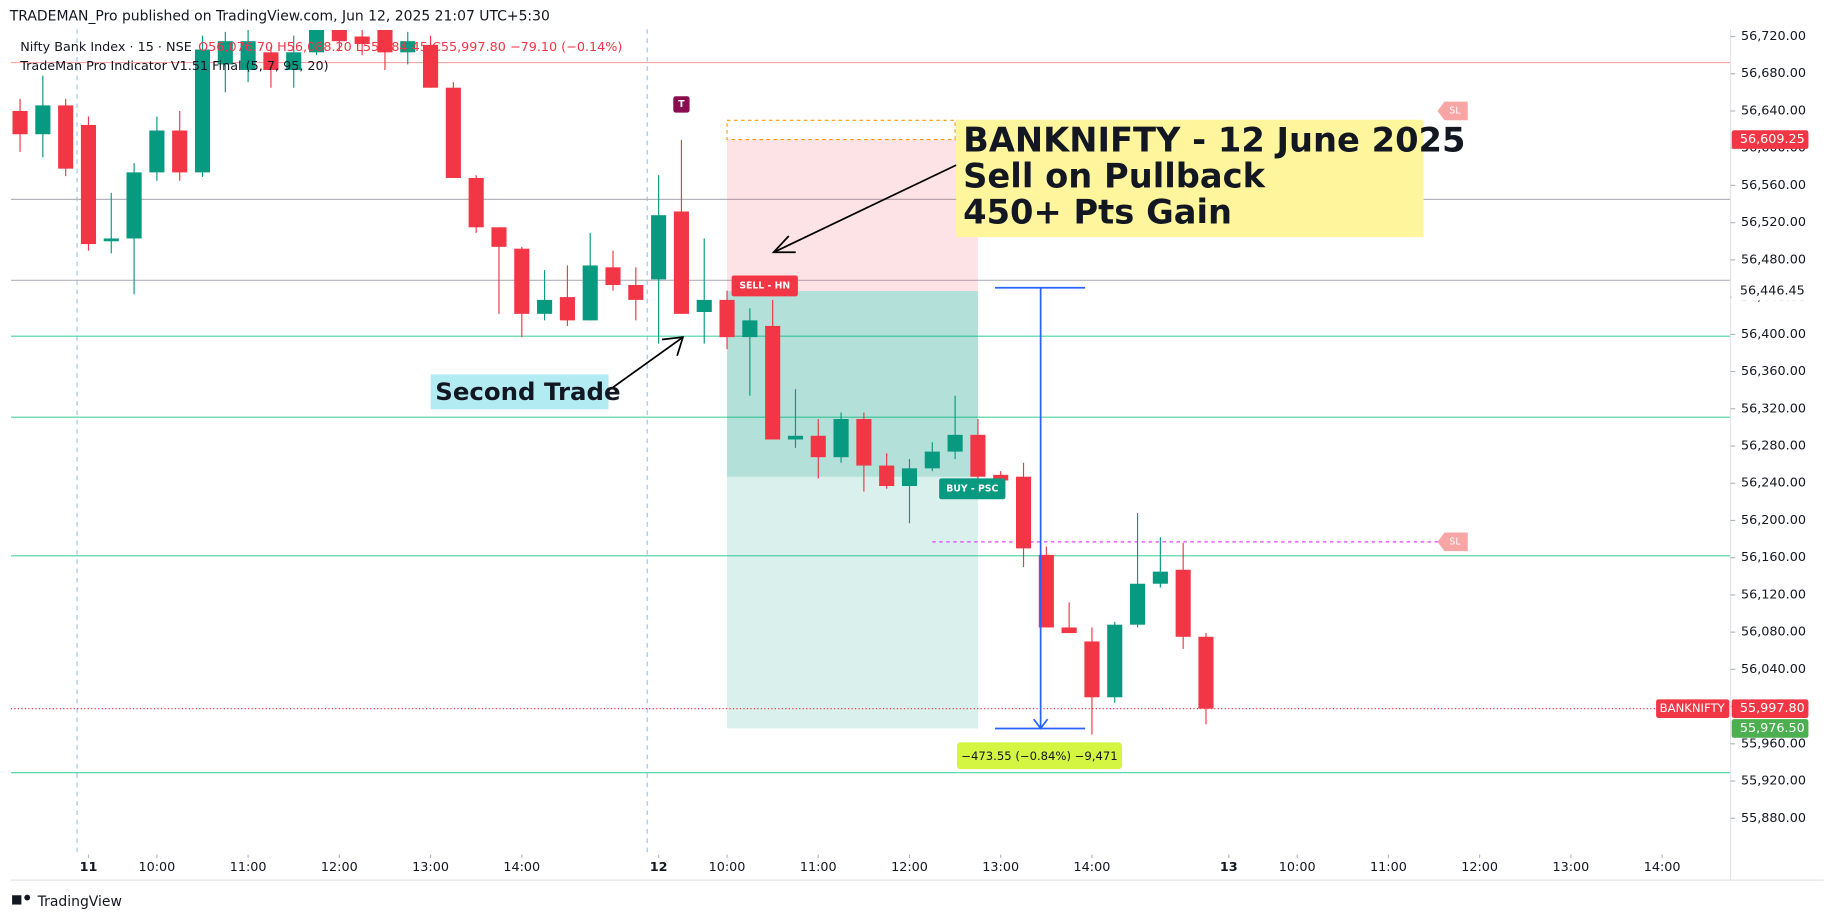 This screenshot has width=1824, height=922. Describe the element at coordinates (1773, 259) in the screenshot. I see `y-tick-label: 56,480.00` at that location.